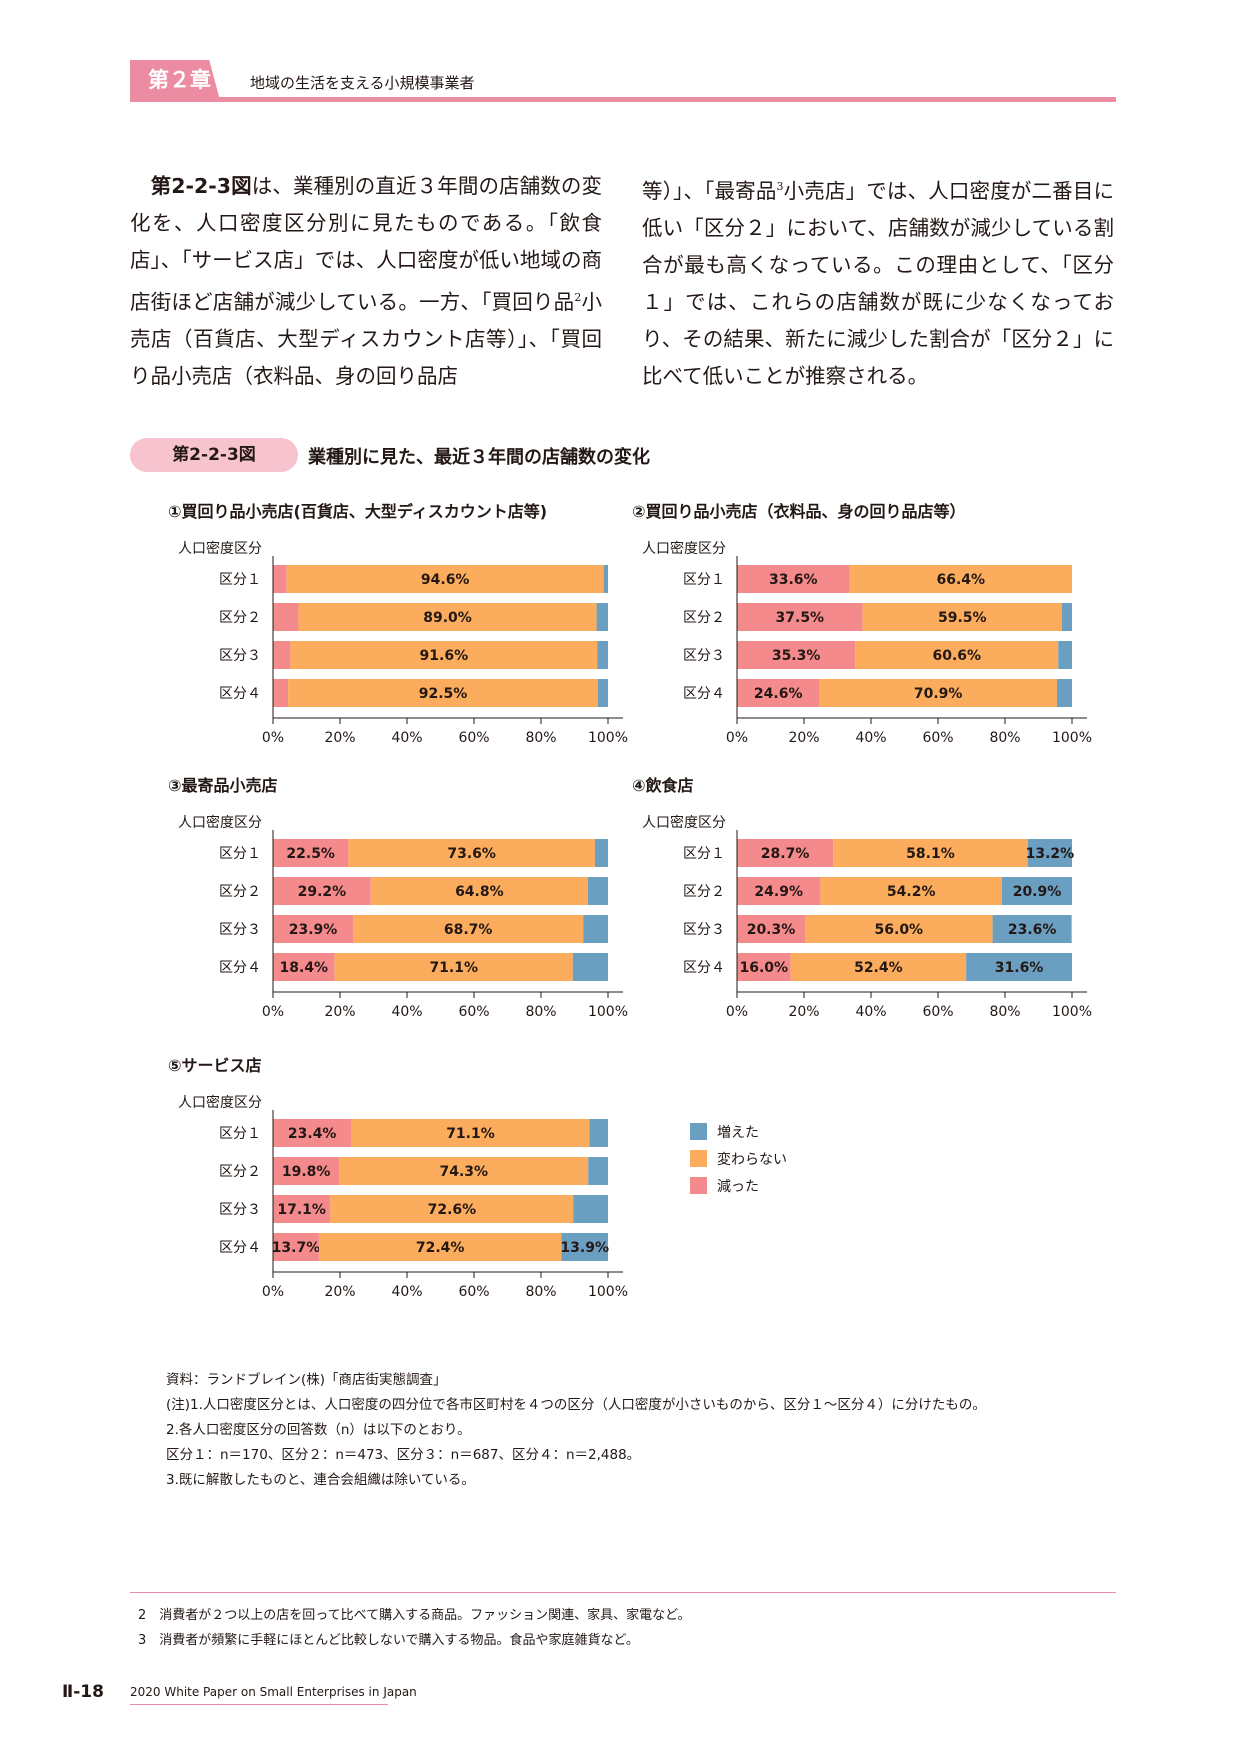  I want to click on data-label: 52.4%, so click(878, 968).